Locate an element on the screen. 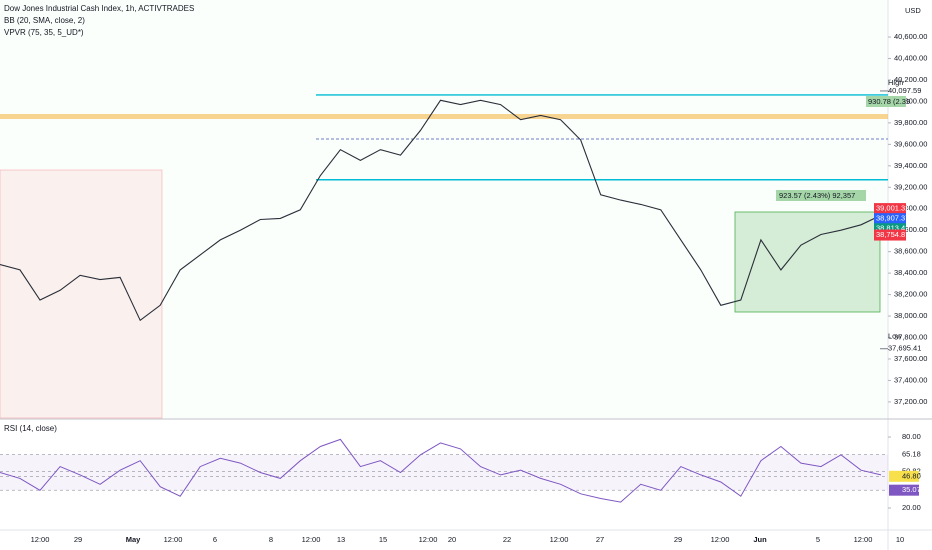 The height and width of the screenshot is (550, 932). y-tick-label: 37,600.00 is located at coordinates (910, 358).